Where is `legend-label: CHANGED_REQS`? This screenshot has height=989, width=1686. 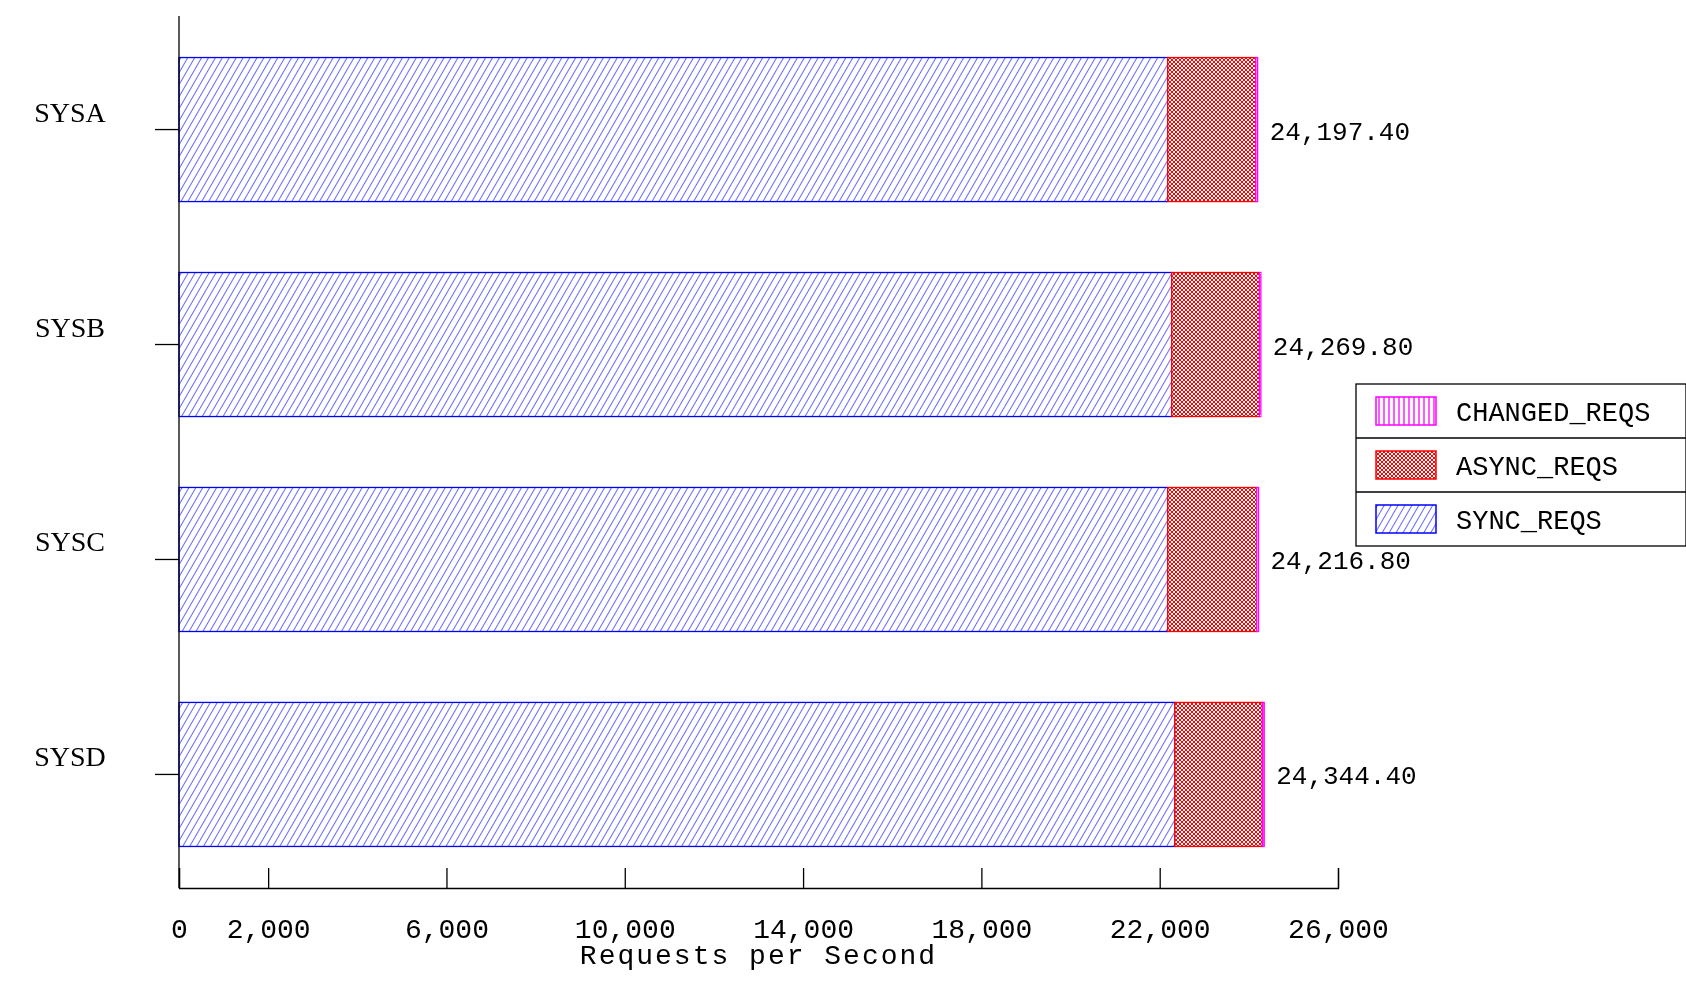 legend-label: CHANGED_REQS is located at coordinates (1553, 414).